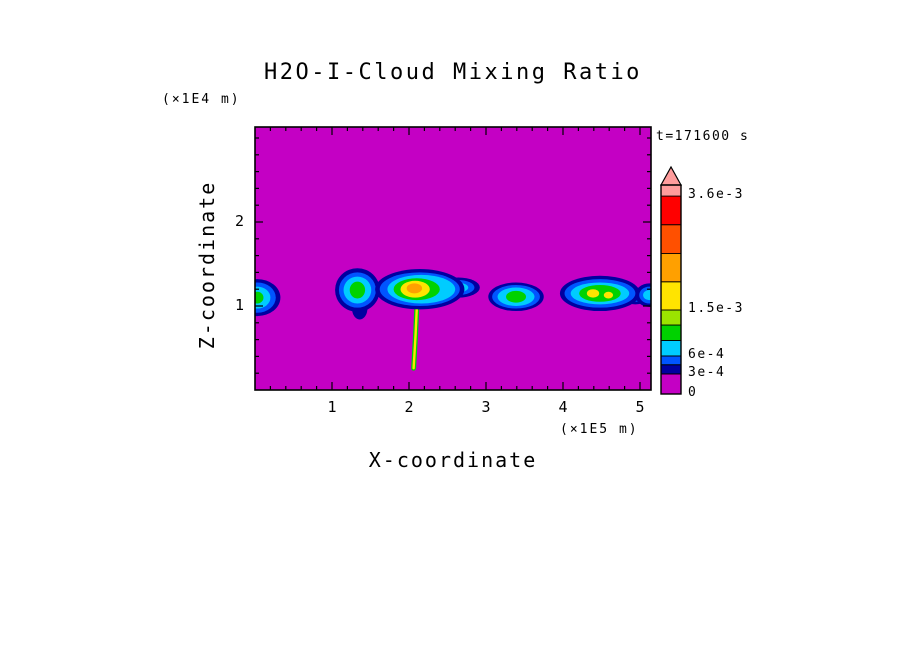 Image resolution: width=904 pixels, height=654 pixels. Describe the element at coordinates (671, 360) in the screenshot. I see `colorbar-segment-blue` at that location.